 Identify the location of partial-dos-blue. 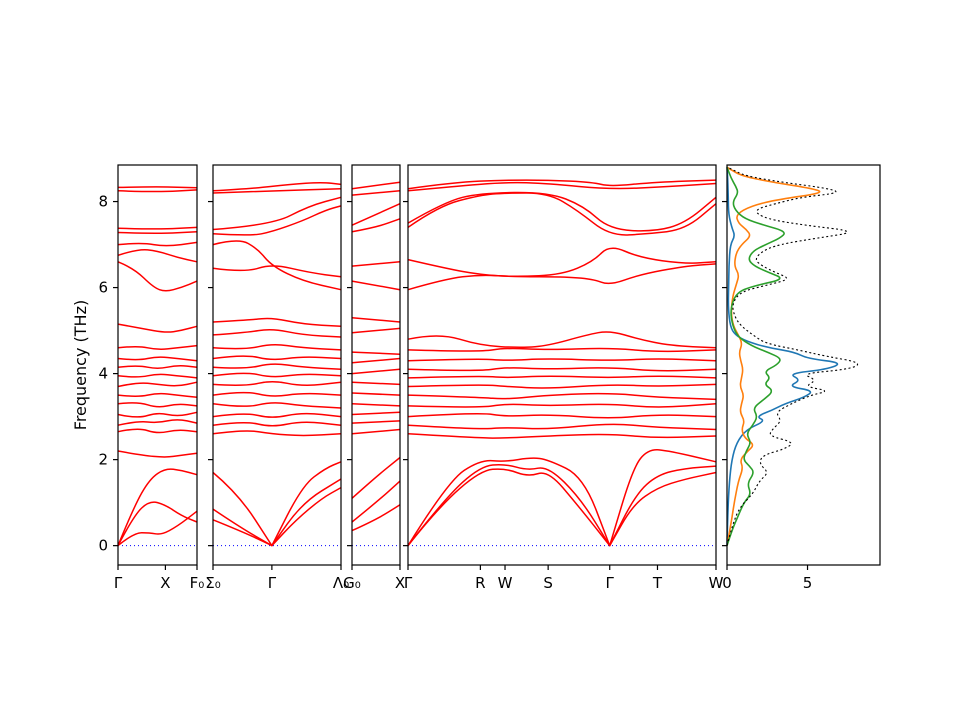
(782, 356).